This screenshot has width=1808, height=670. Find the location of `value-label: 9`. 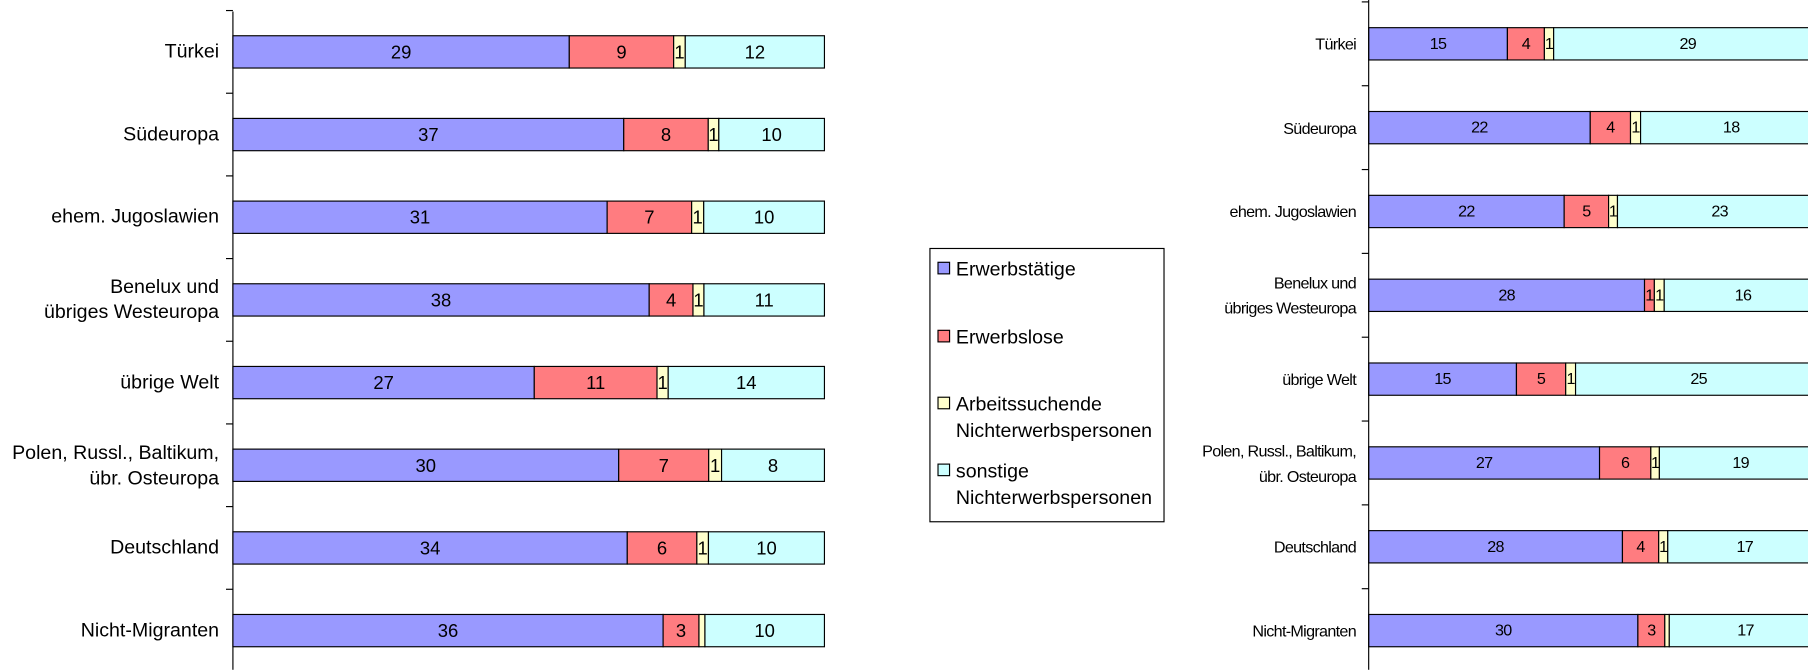

value-label: 9 is located at coordinates (621, 51).